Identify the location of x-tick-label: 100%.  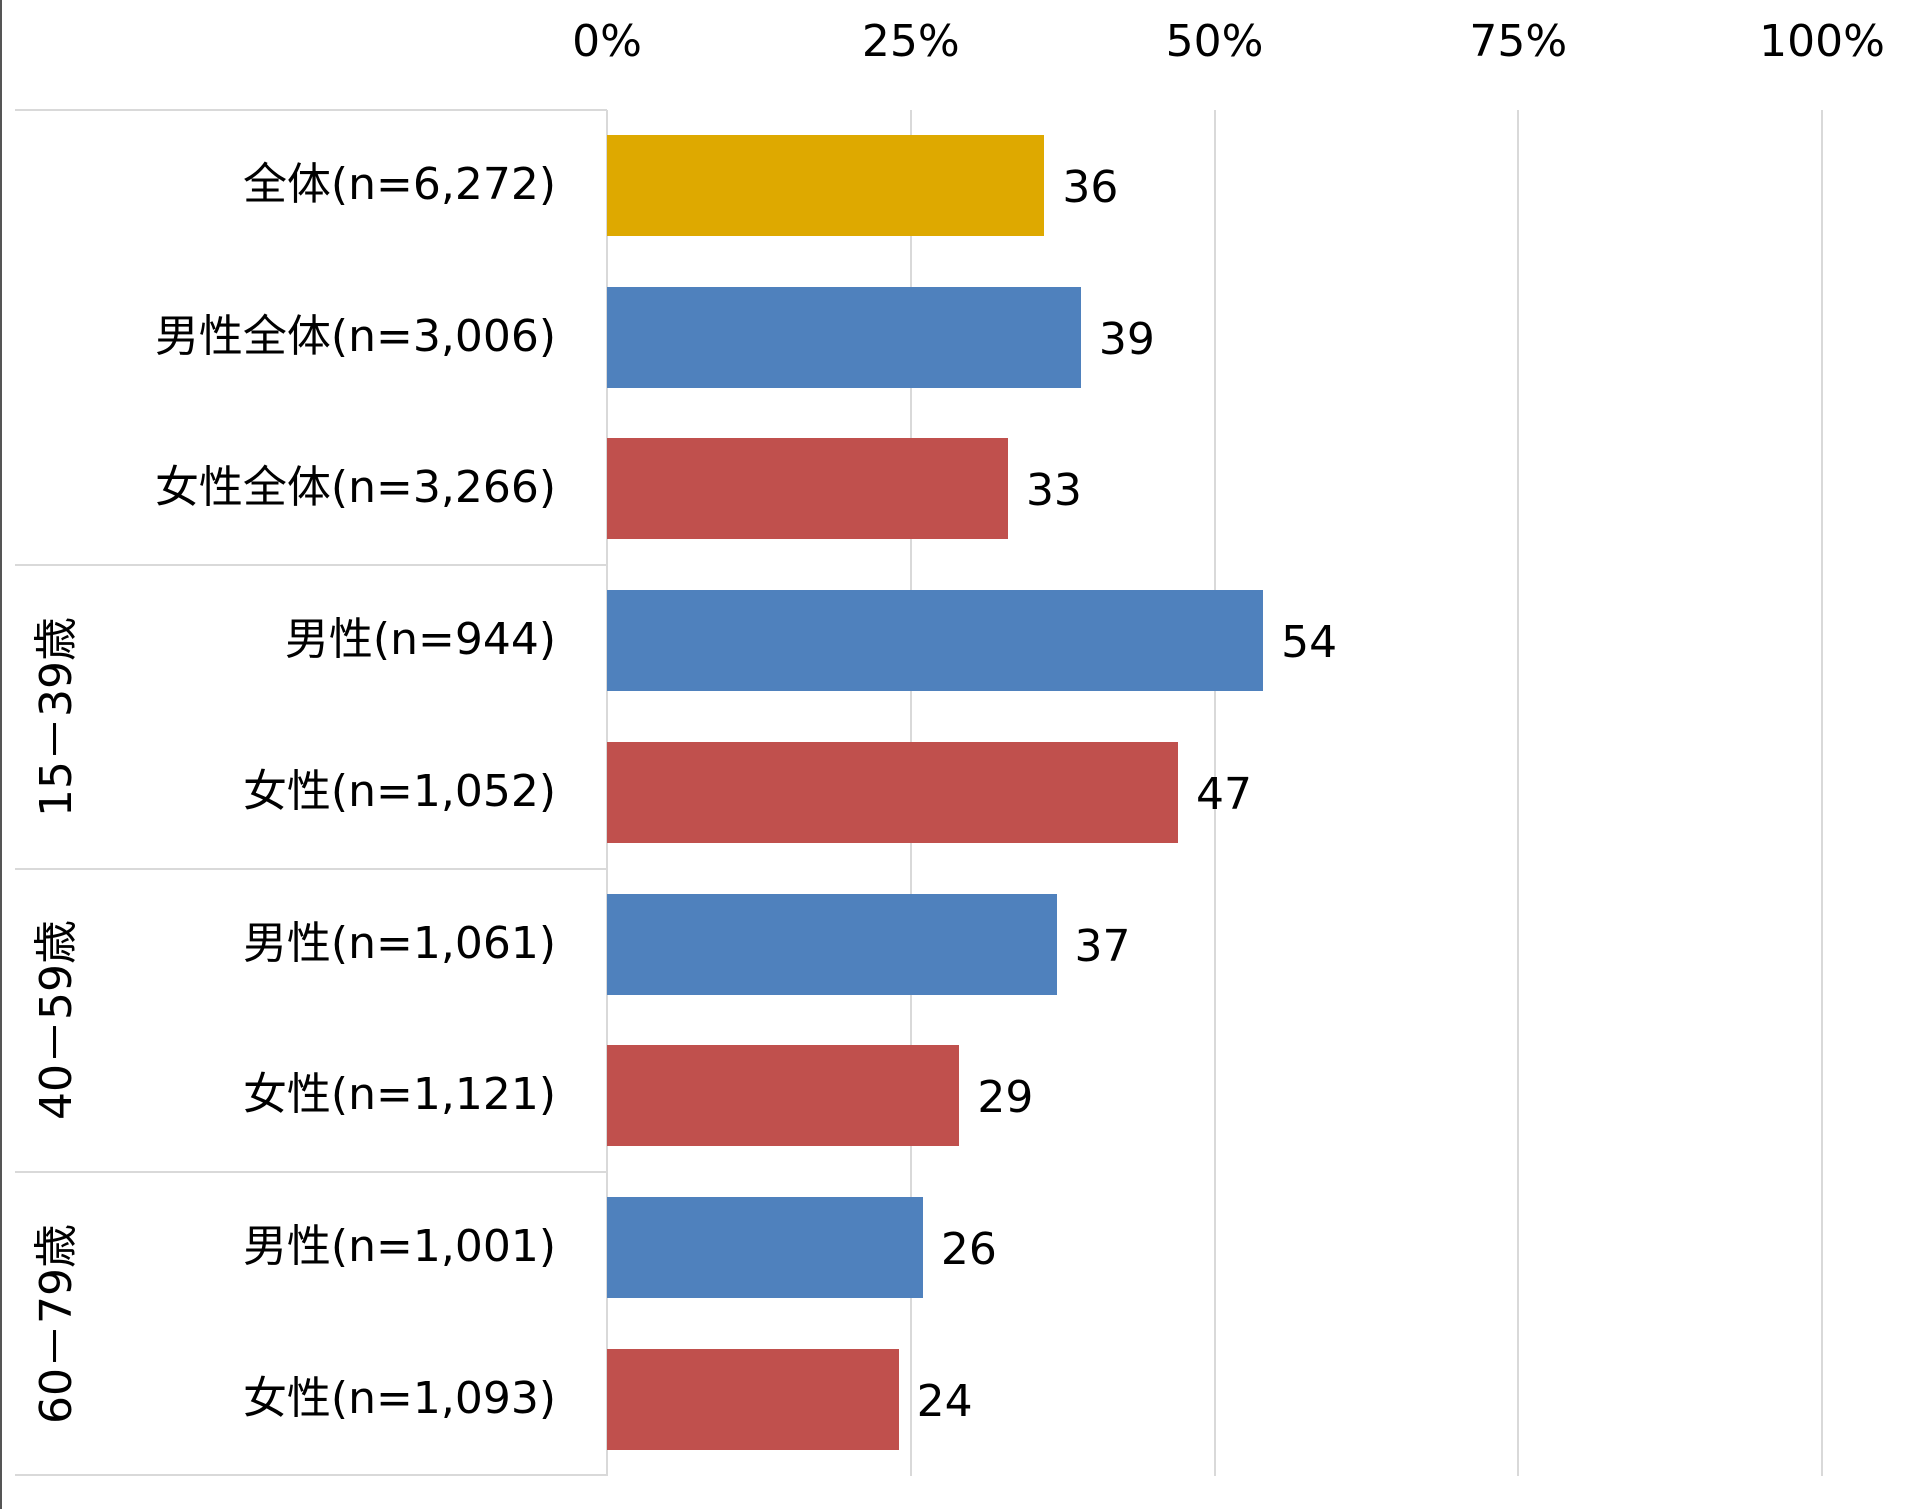
(1822, 41).